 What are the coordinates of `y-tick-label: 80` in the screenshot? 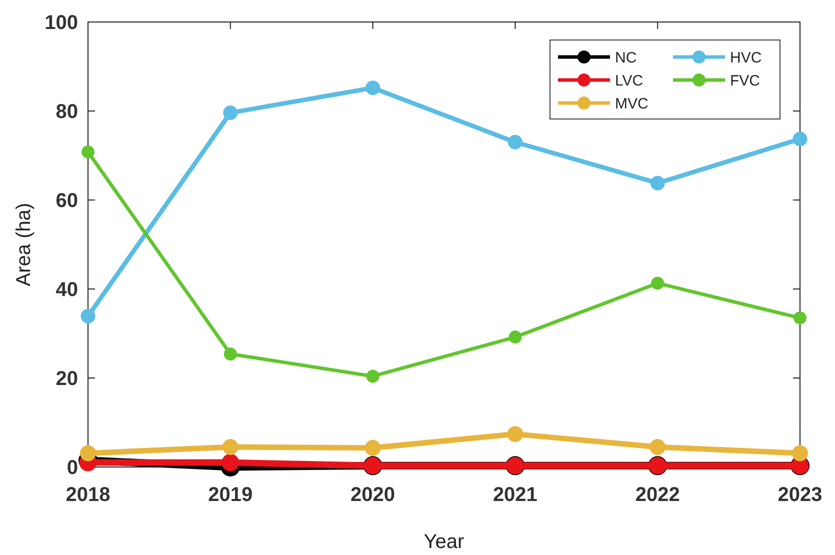 It's located at (67, 112).